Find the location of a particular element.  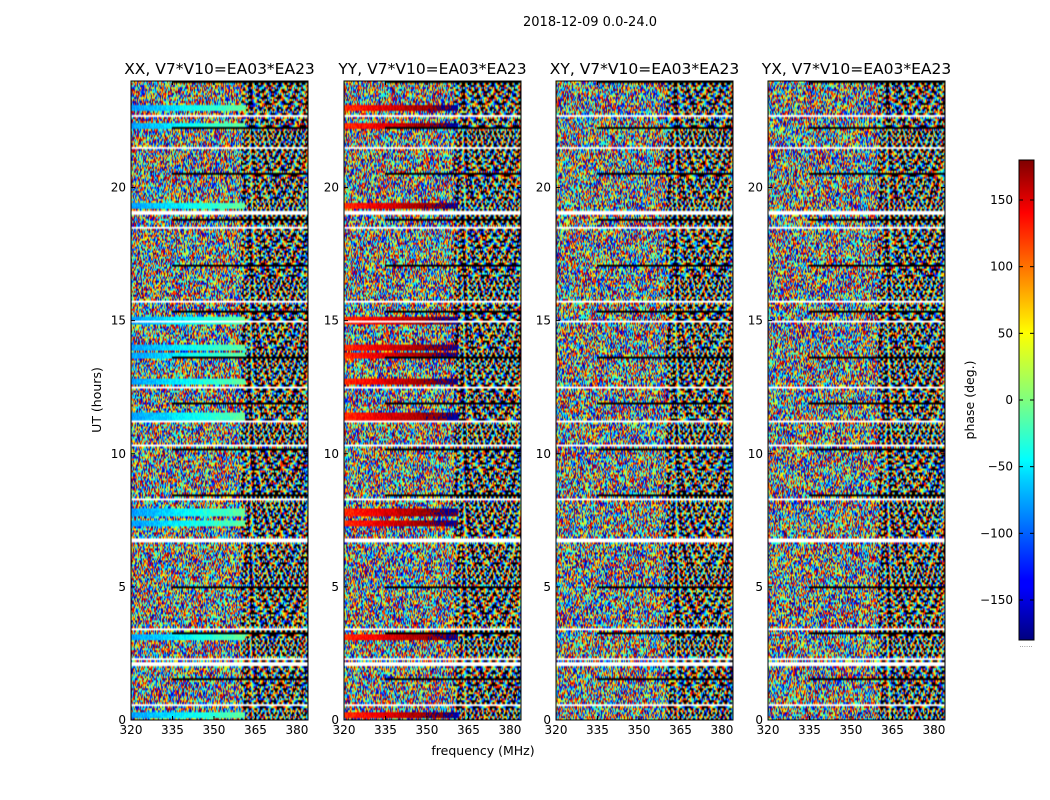

colorbar-tick-label: 100 is located at coordinates (1001, 267).